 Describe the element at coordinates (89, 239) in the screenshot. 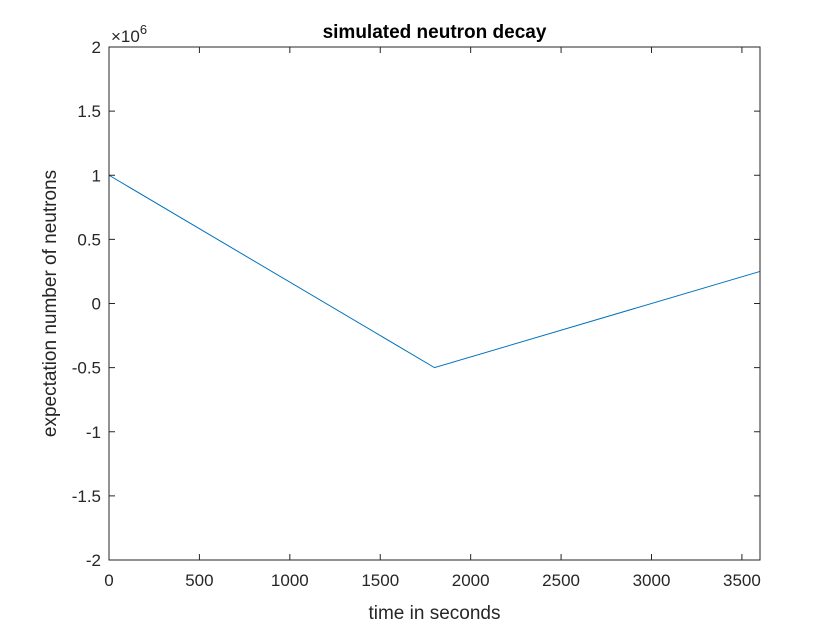

I see `y-tick-label: 0.5` at that location.